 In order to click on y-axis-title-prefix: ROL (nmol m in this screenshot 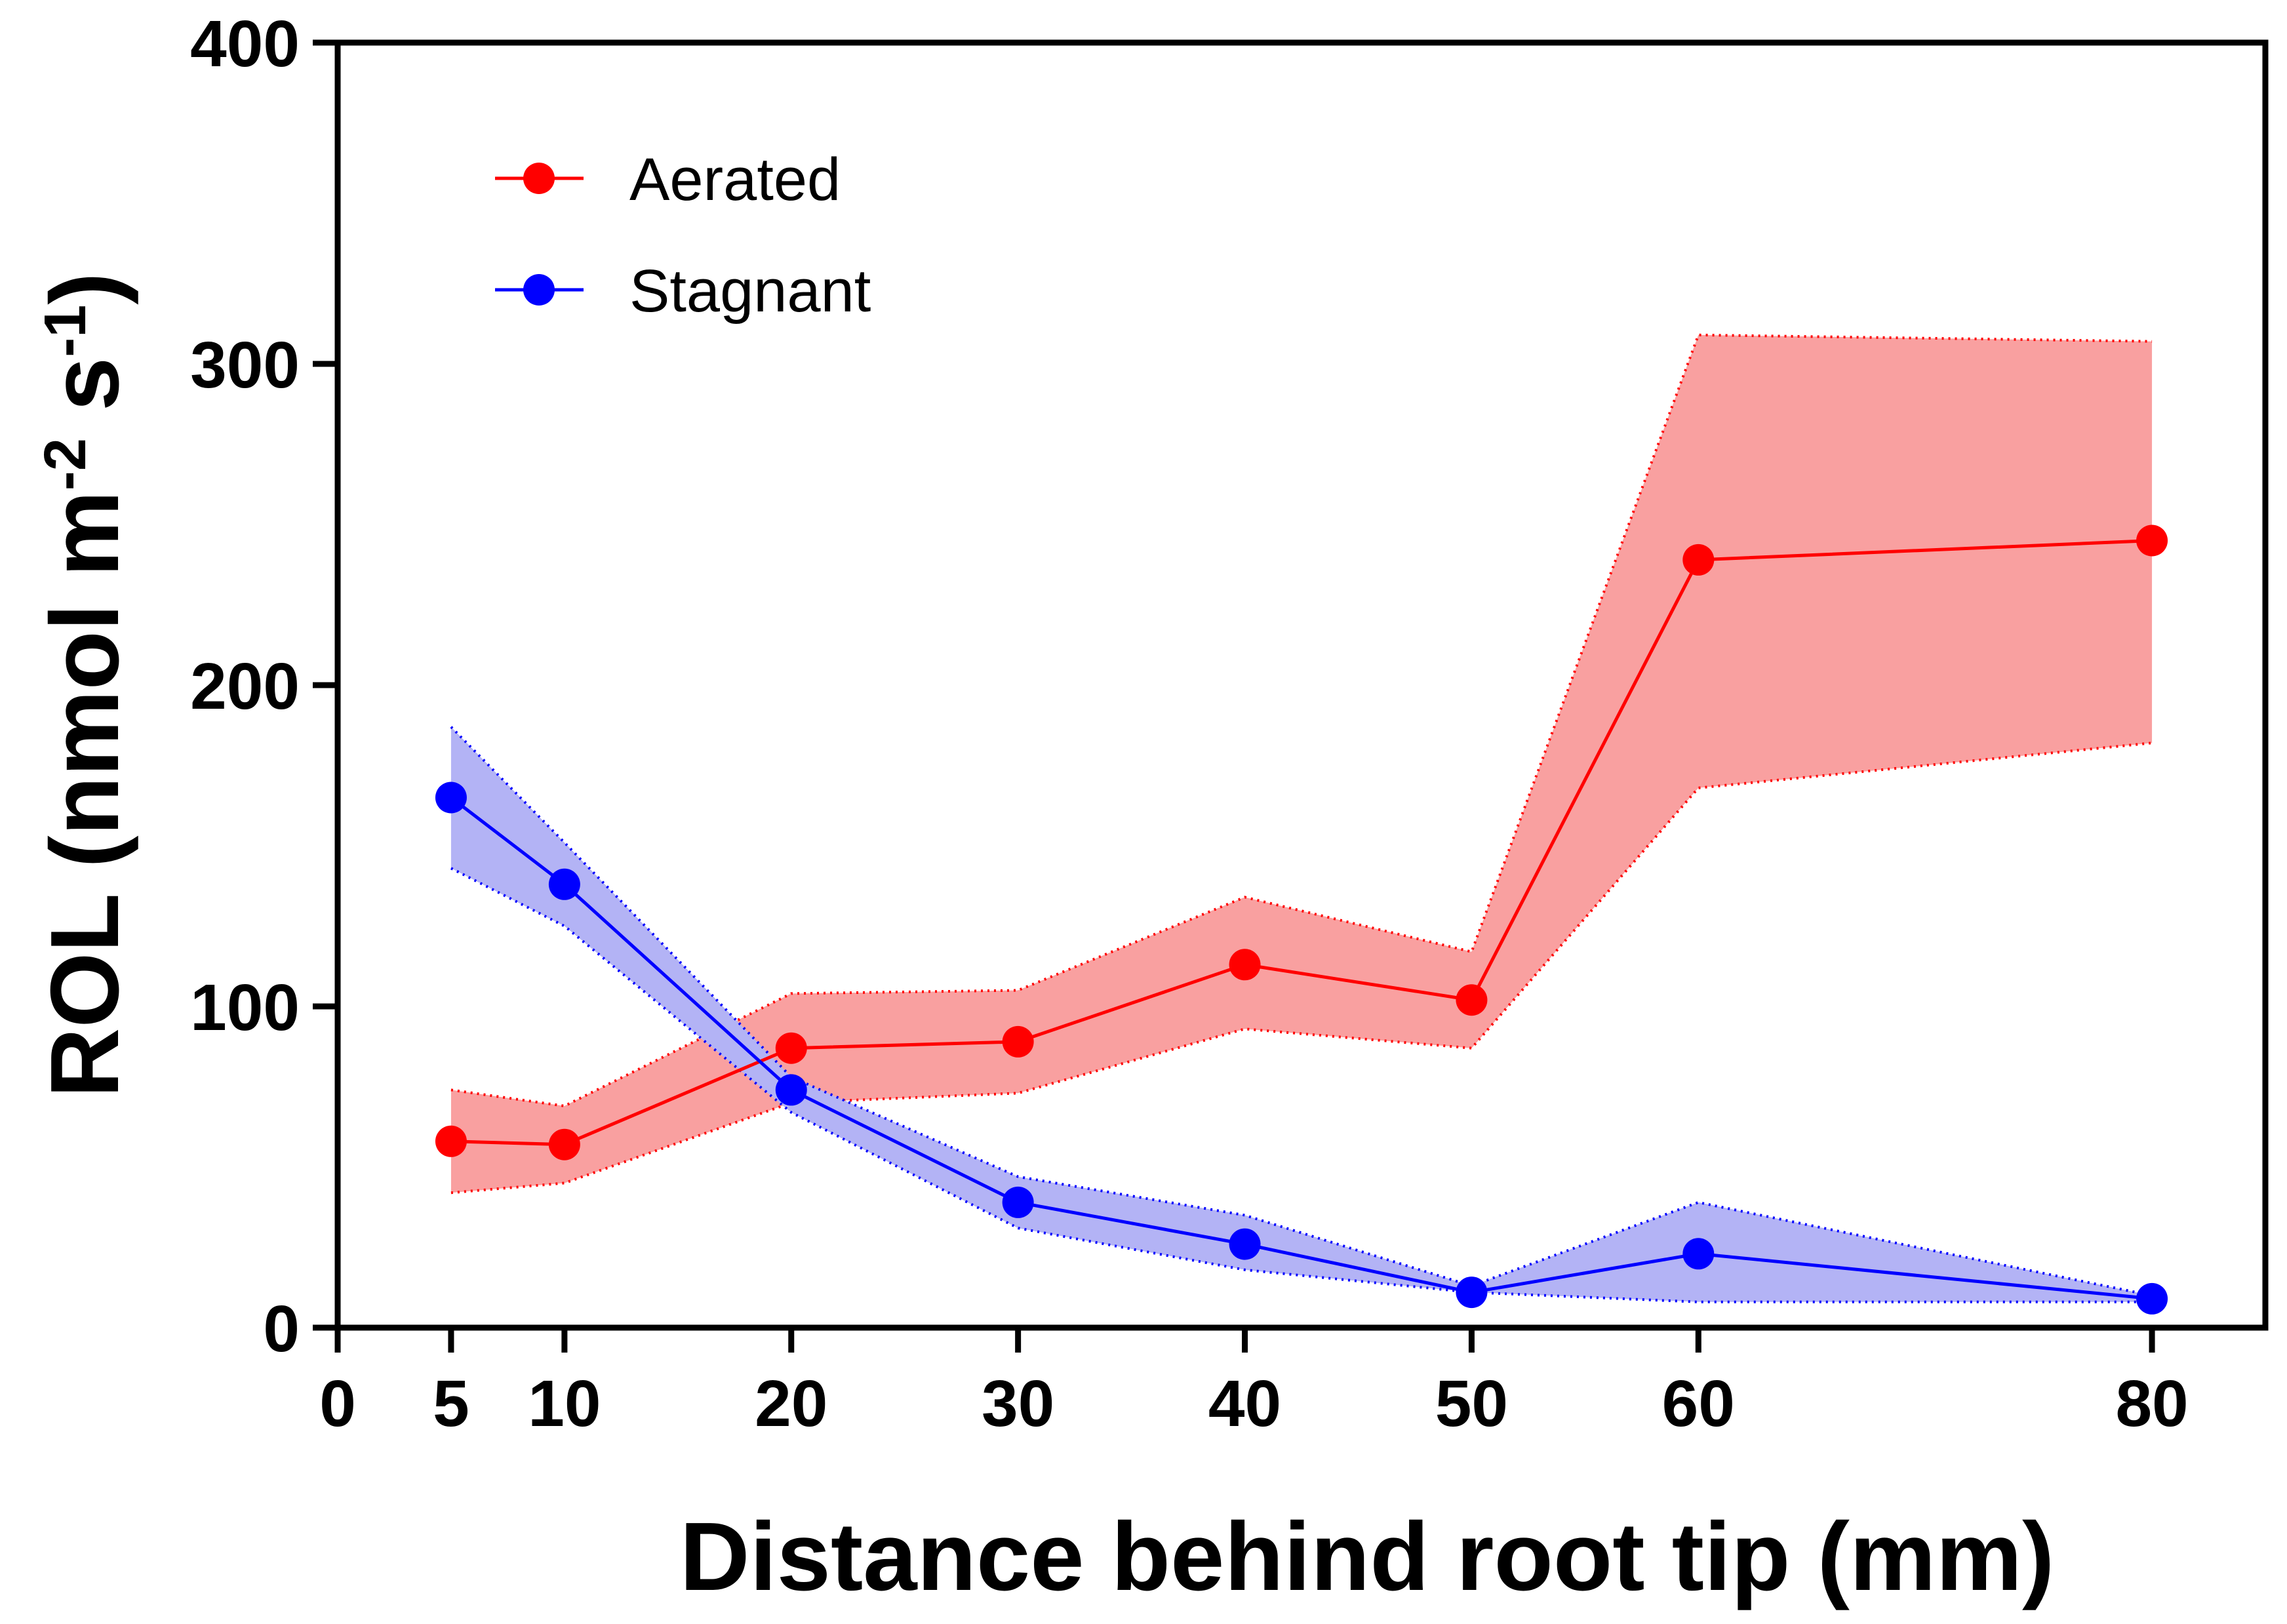, I will do `click(85, 794)`.